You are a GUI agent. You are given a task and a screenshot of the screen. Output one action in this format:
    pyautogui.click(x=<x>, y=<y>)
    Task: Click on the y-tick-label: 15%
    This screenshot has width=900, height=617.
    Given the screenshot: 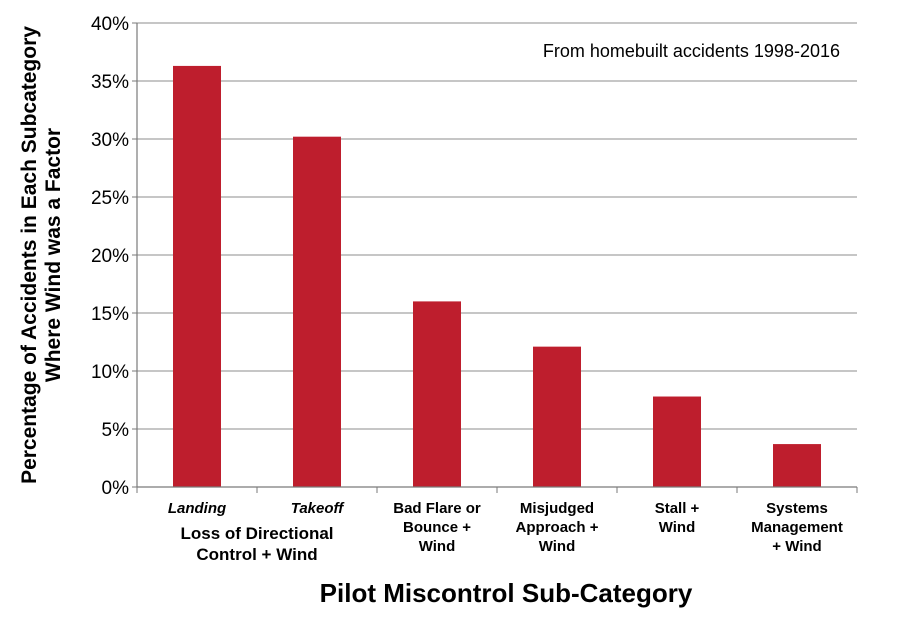 What is the action you would take?
    pyautogui.click(x=110, y=314)
    